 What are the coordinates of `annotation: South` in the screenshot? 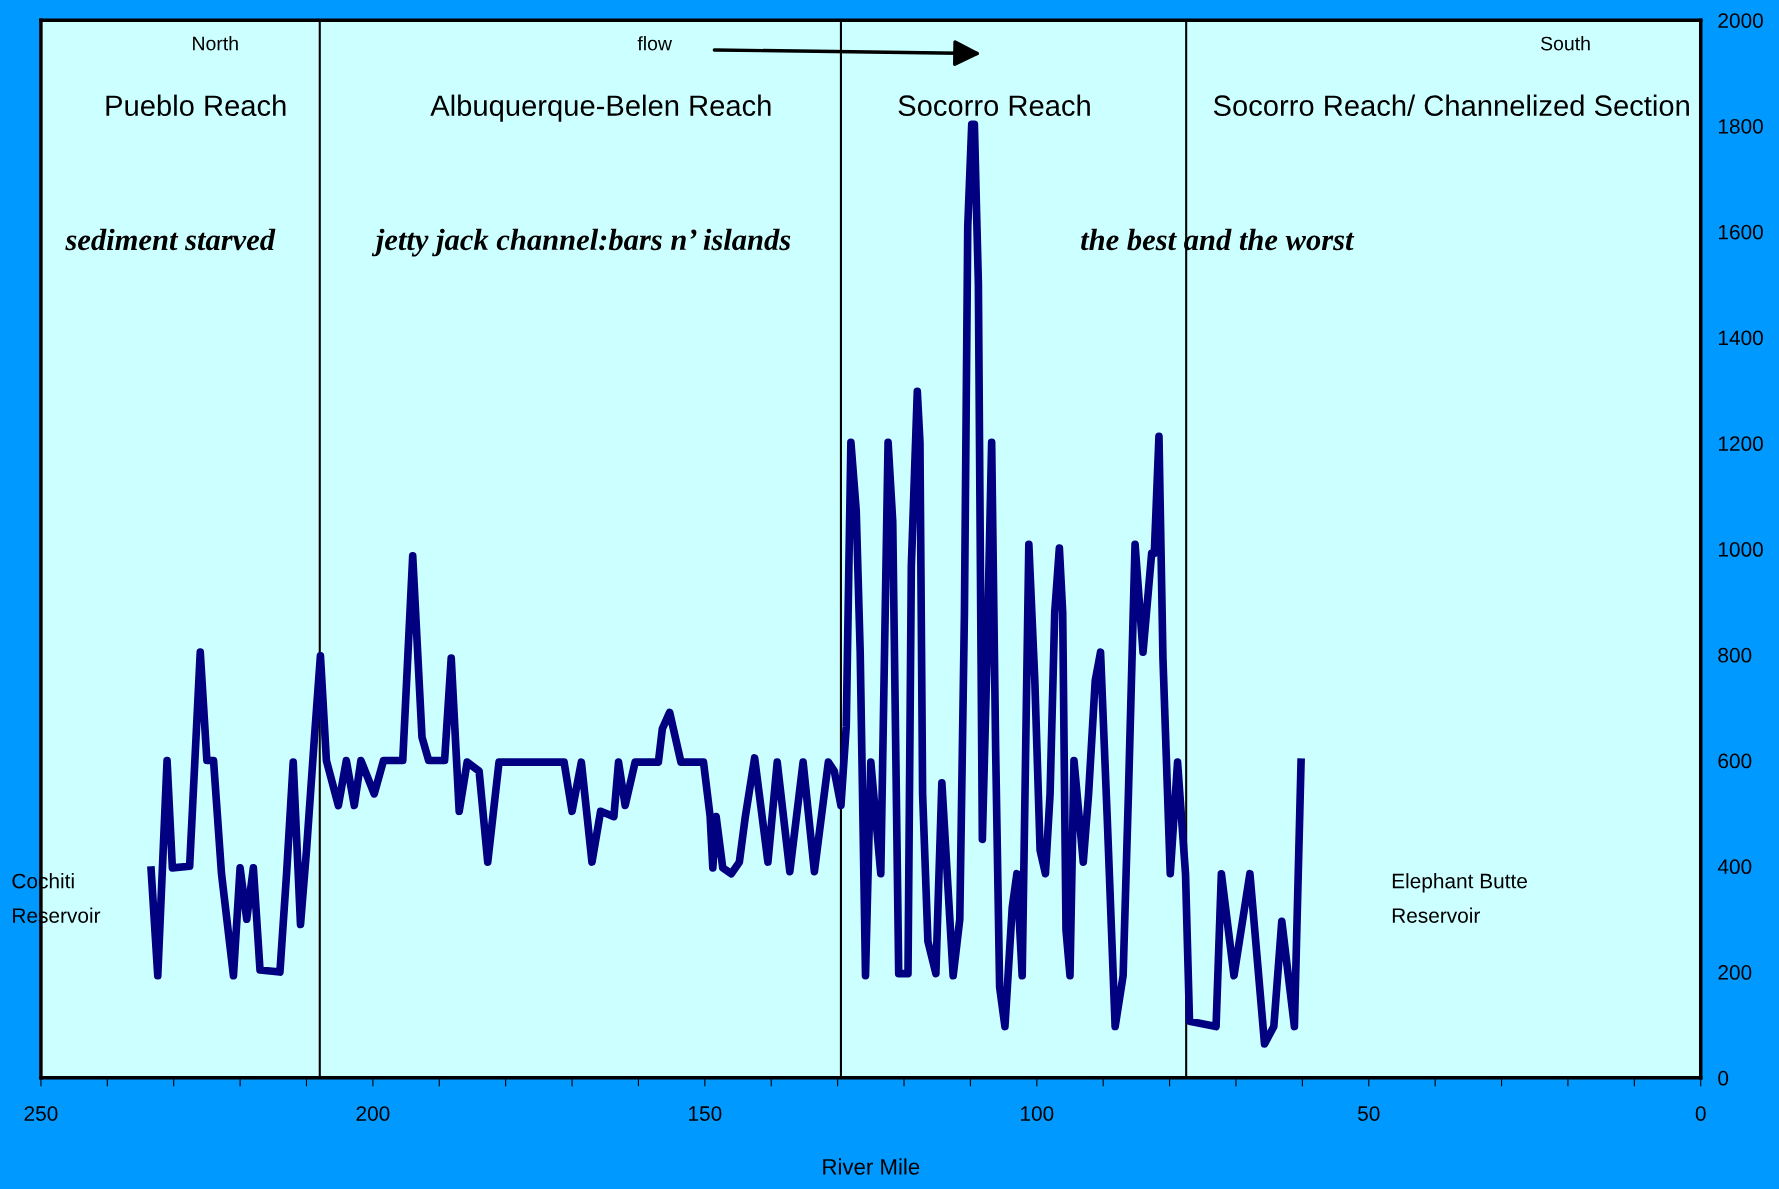 It's located at (1565, 43).